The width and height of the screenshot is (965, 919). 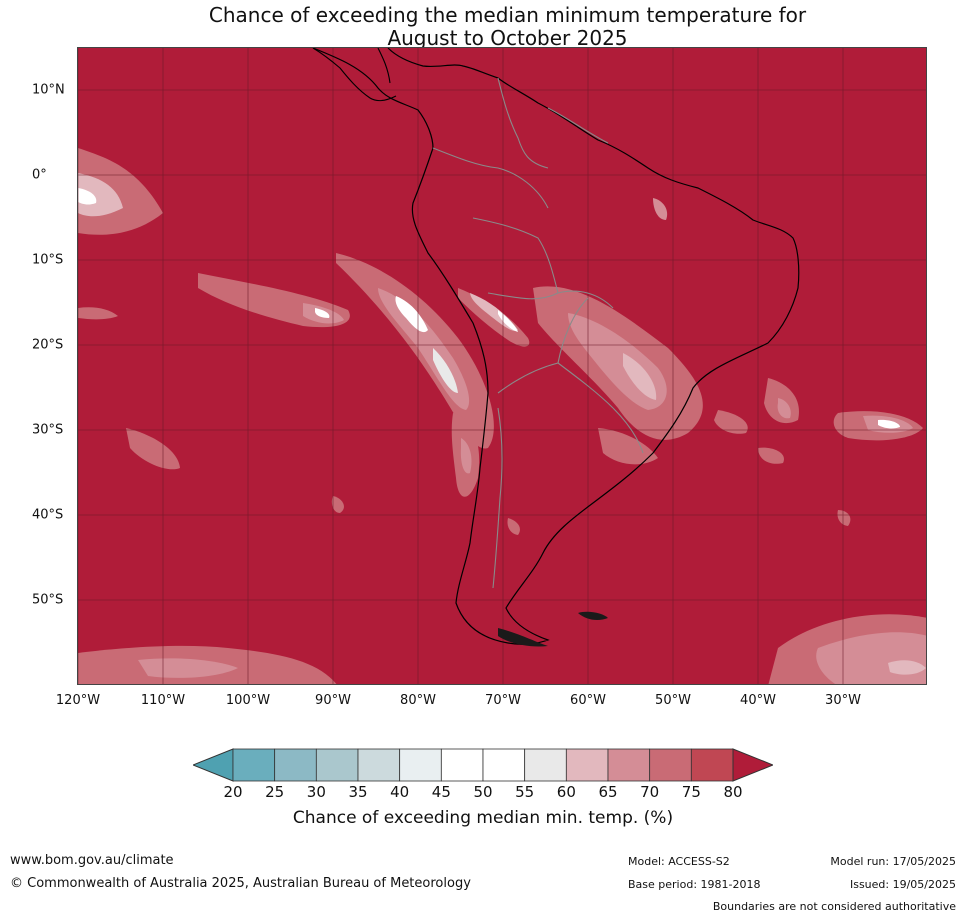 What do you see at coordinates (333, 700) in the screenshot?
I see `lon-label-90w: 90°W` at bounding box center [333, 700].